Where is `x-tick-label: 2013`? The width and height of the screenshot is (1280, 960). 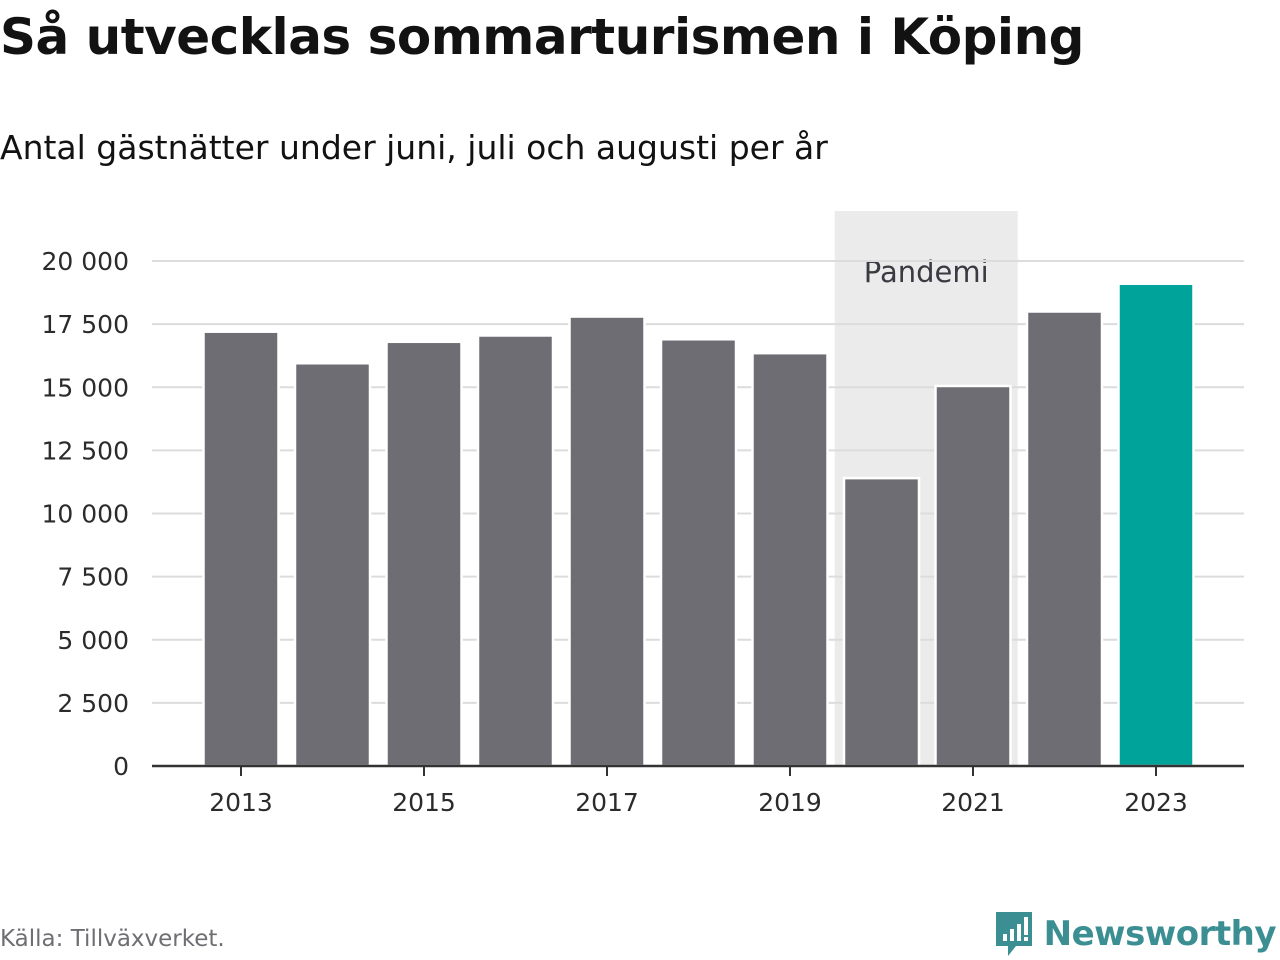 x-tick-label: 2013 is located at coordinates (241, 802).